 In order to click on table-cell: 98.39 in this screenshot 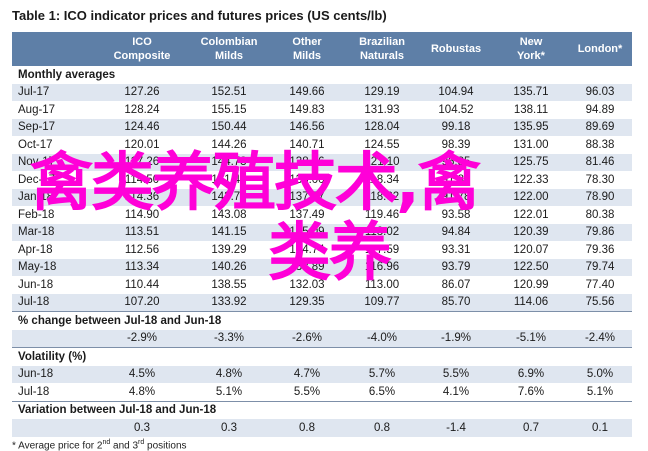, I will do `click(456, 144)`.